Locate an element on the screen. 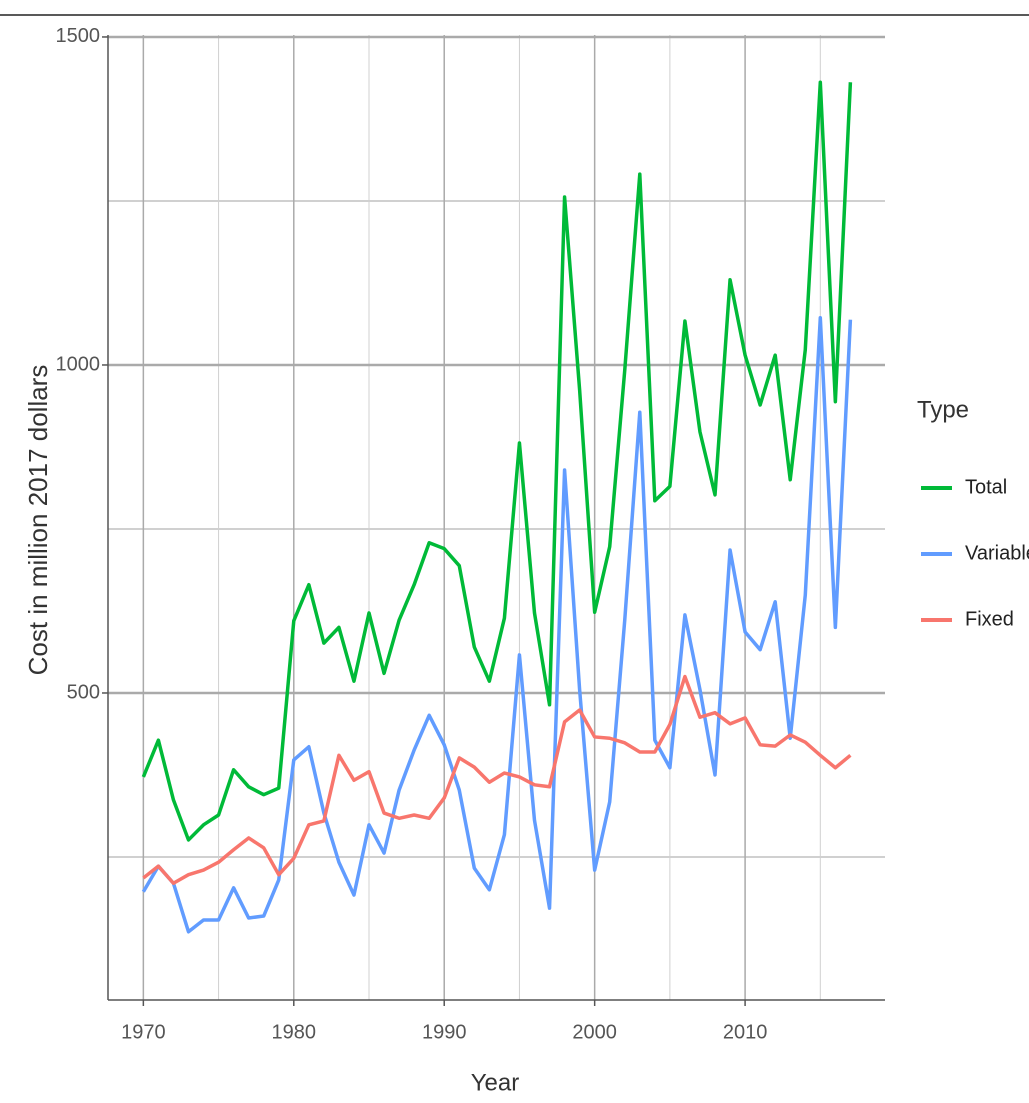  legend-label: Fixed is located at coordinates (989, 619).